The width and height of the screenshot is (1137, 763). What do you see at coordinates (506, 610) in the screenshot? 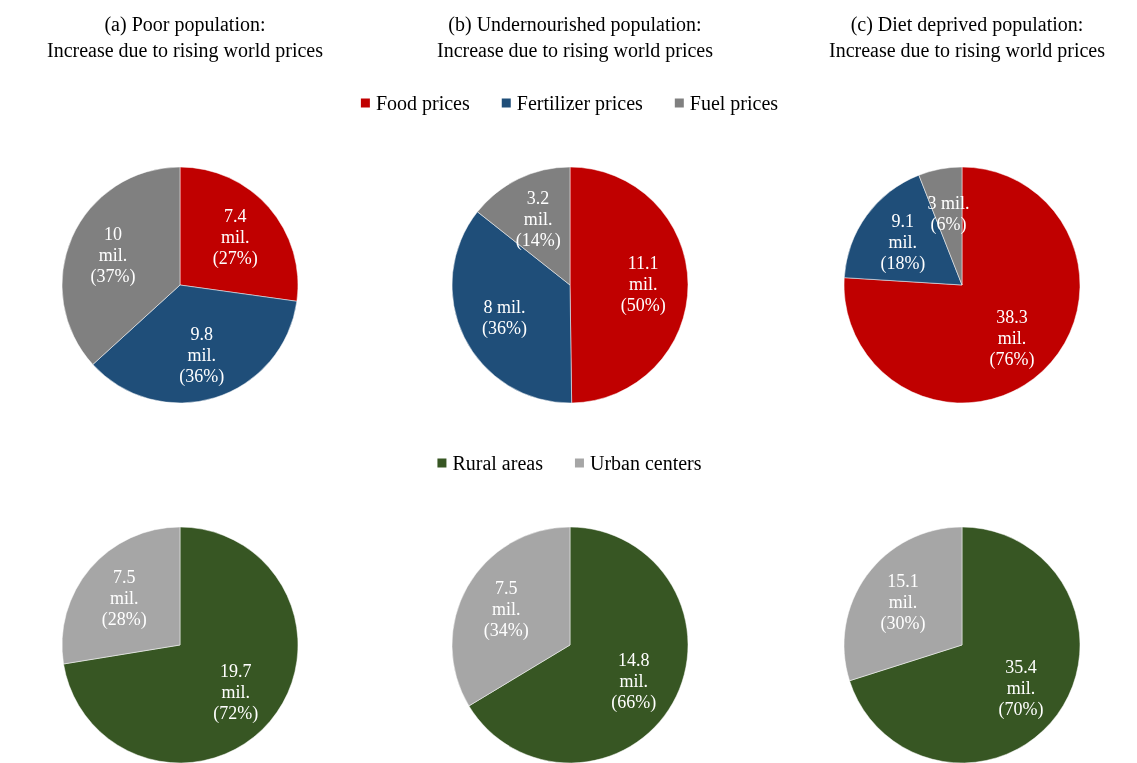
I see `data-label: 7.5 mil. (34%)` at bounding box center [506, 610].